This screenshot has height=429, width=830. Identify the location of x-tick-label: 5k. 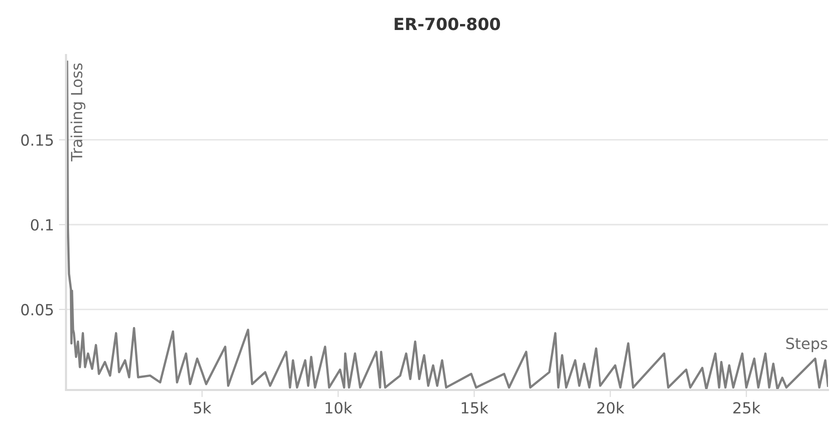
(203, 408).